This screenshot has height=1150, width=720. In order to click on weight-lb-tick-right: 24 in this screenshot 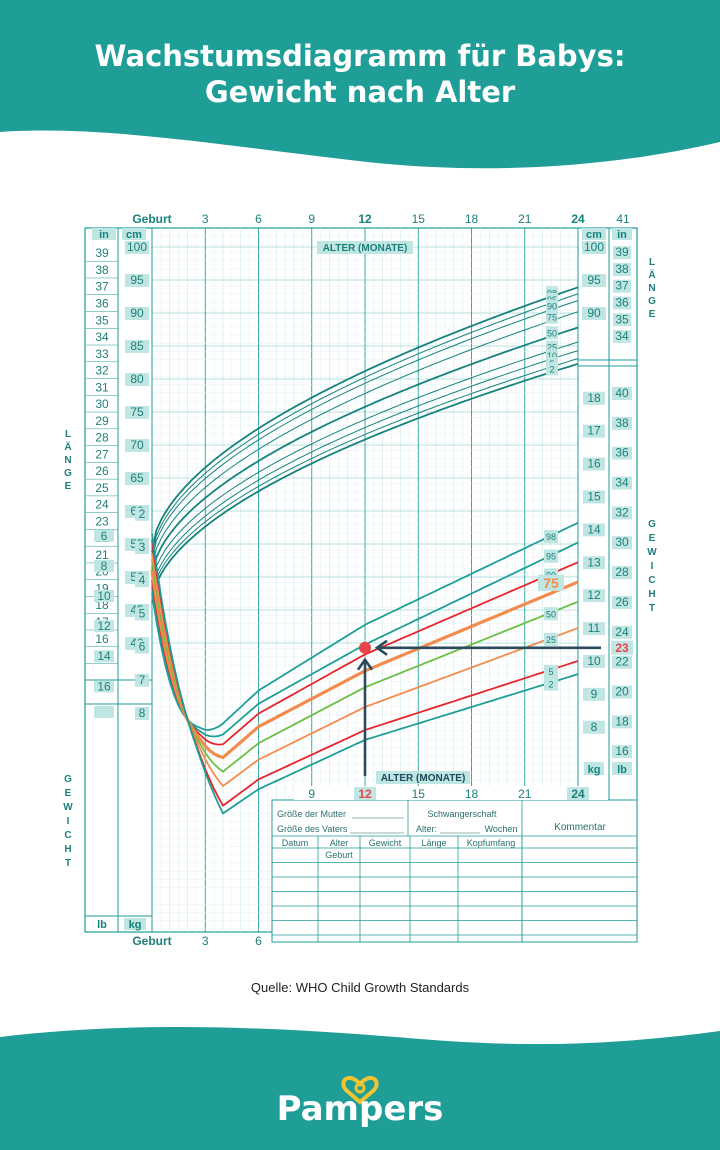, I will do `click(622, 632)`.